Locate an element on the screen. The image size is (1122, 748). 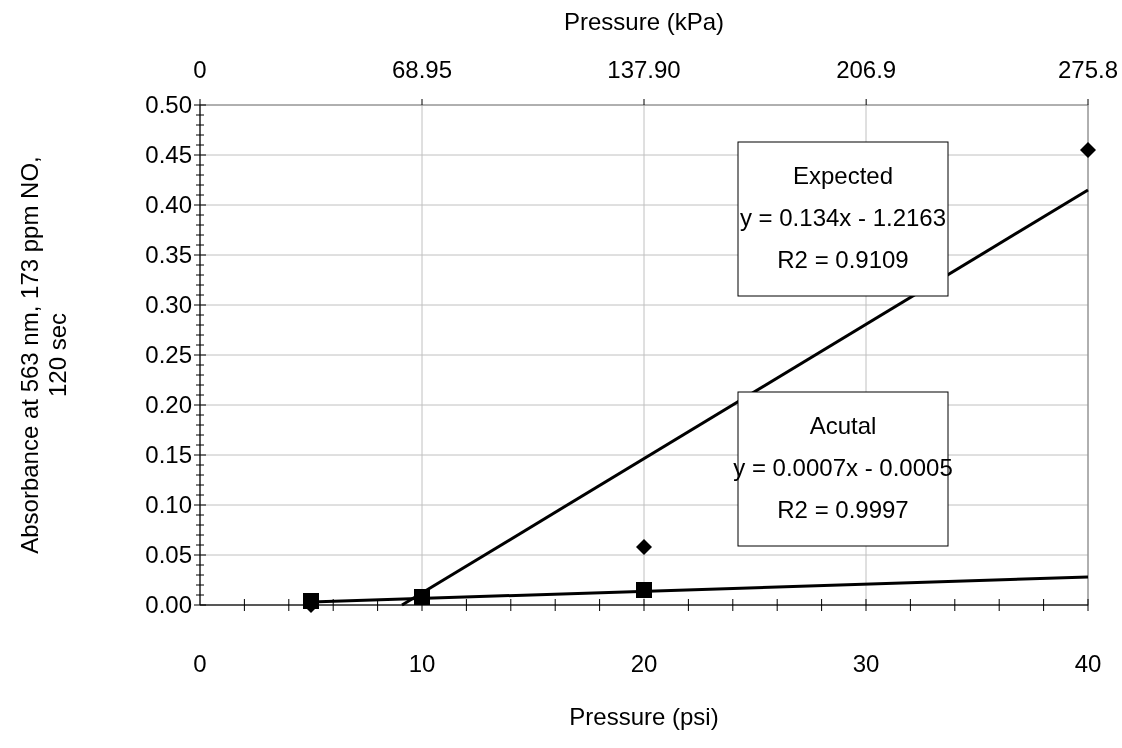
y-tick-label: 0.45 is located at coordinates (168, 154).